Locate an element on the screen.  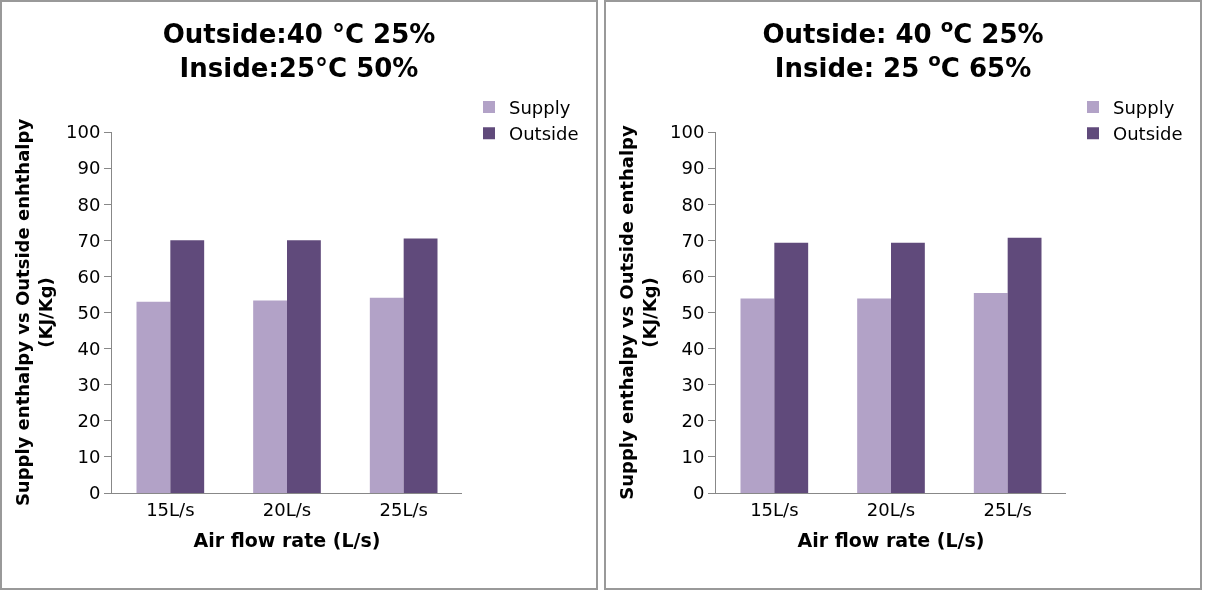
chart-title: Outside:40 °C 25% Inside:25°C 50% is located at coordinates (299, 51).